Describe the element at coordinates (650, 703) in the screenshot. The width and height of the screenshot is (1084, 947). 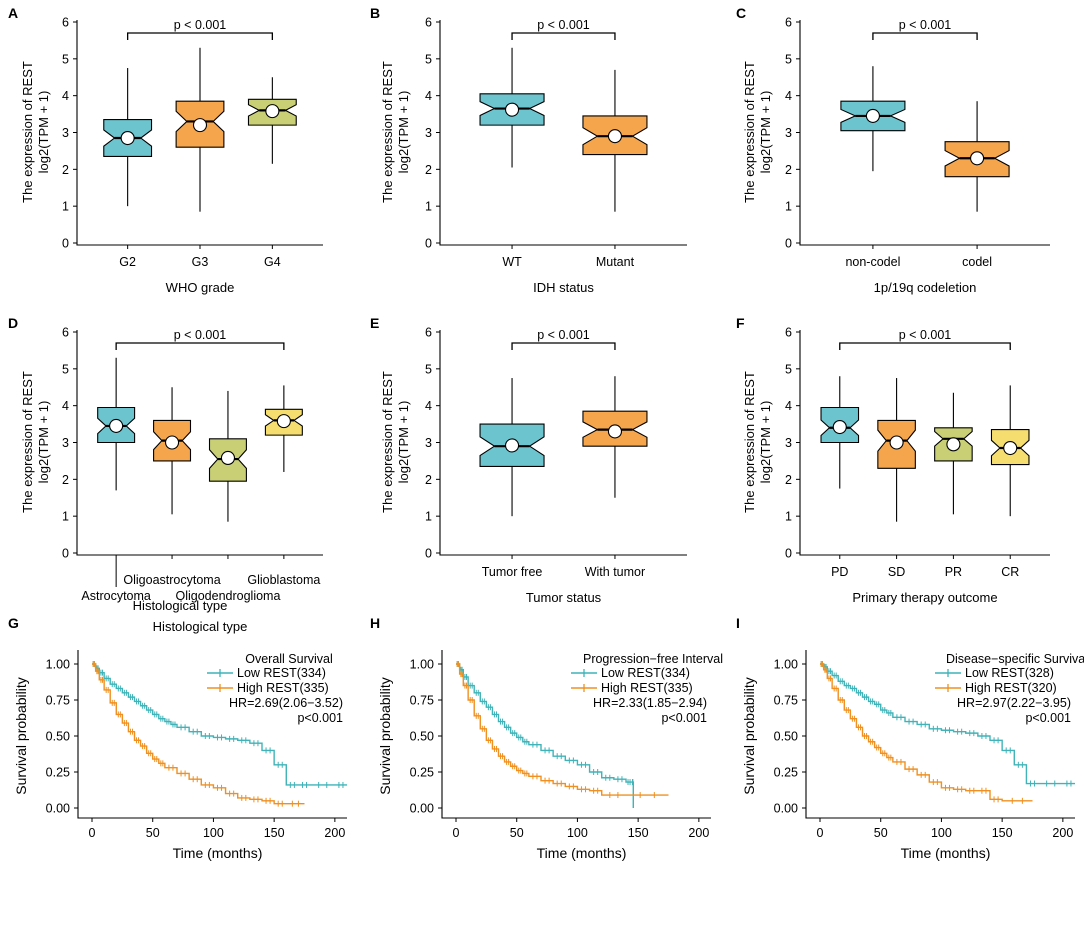
I see `hazard-ratio: HR=2.33(1.85−2.94)` at that location.